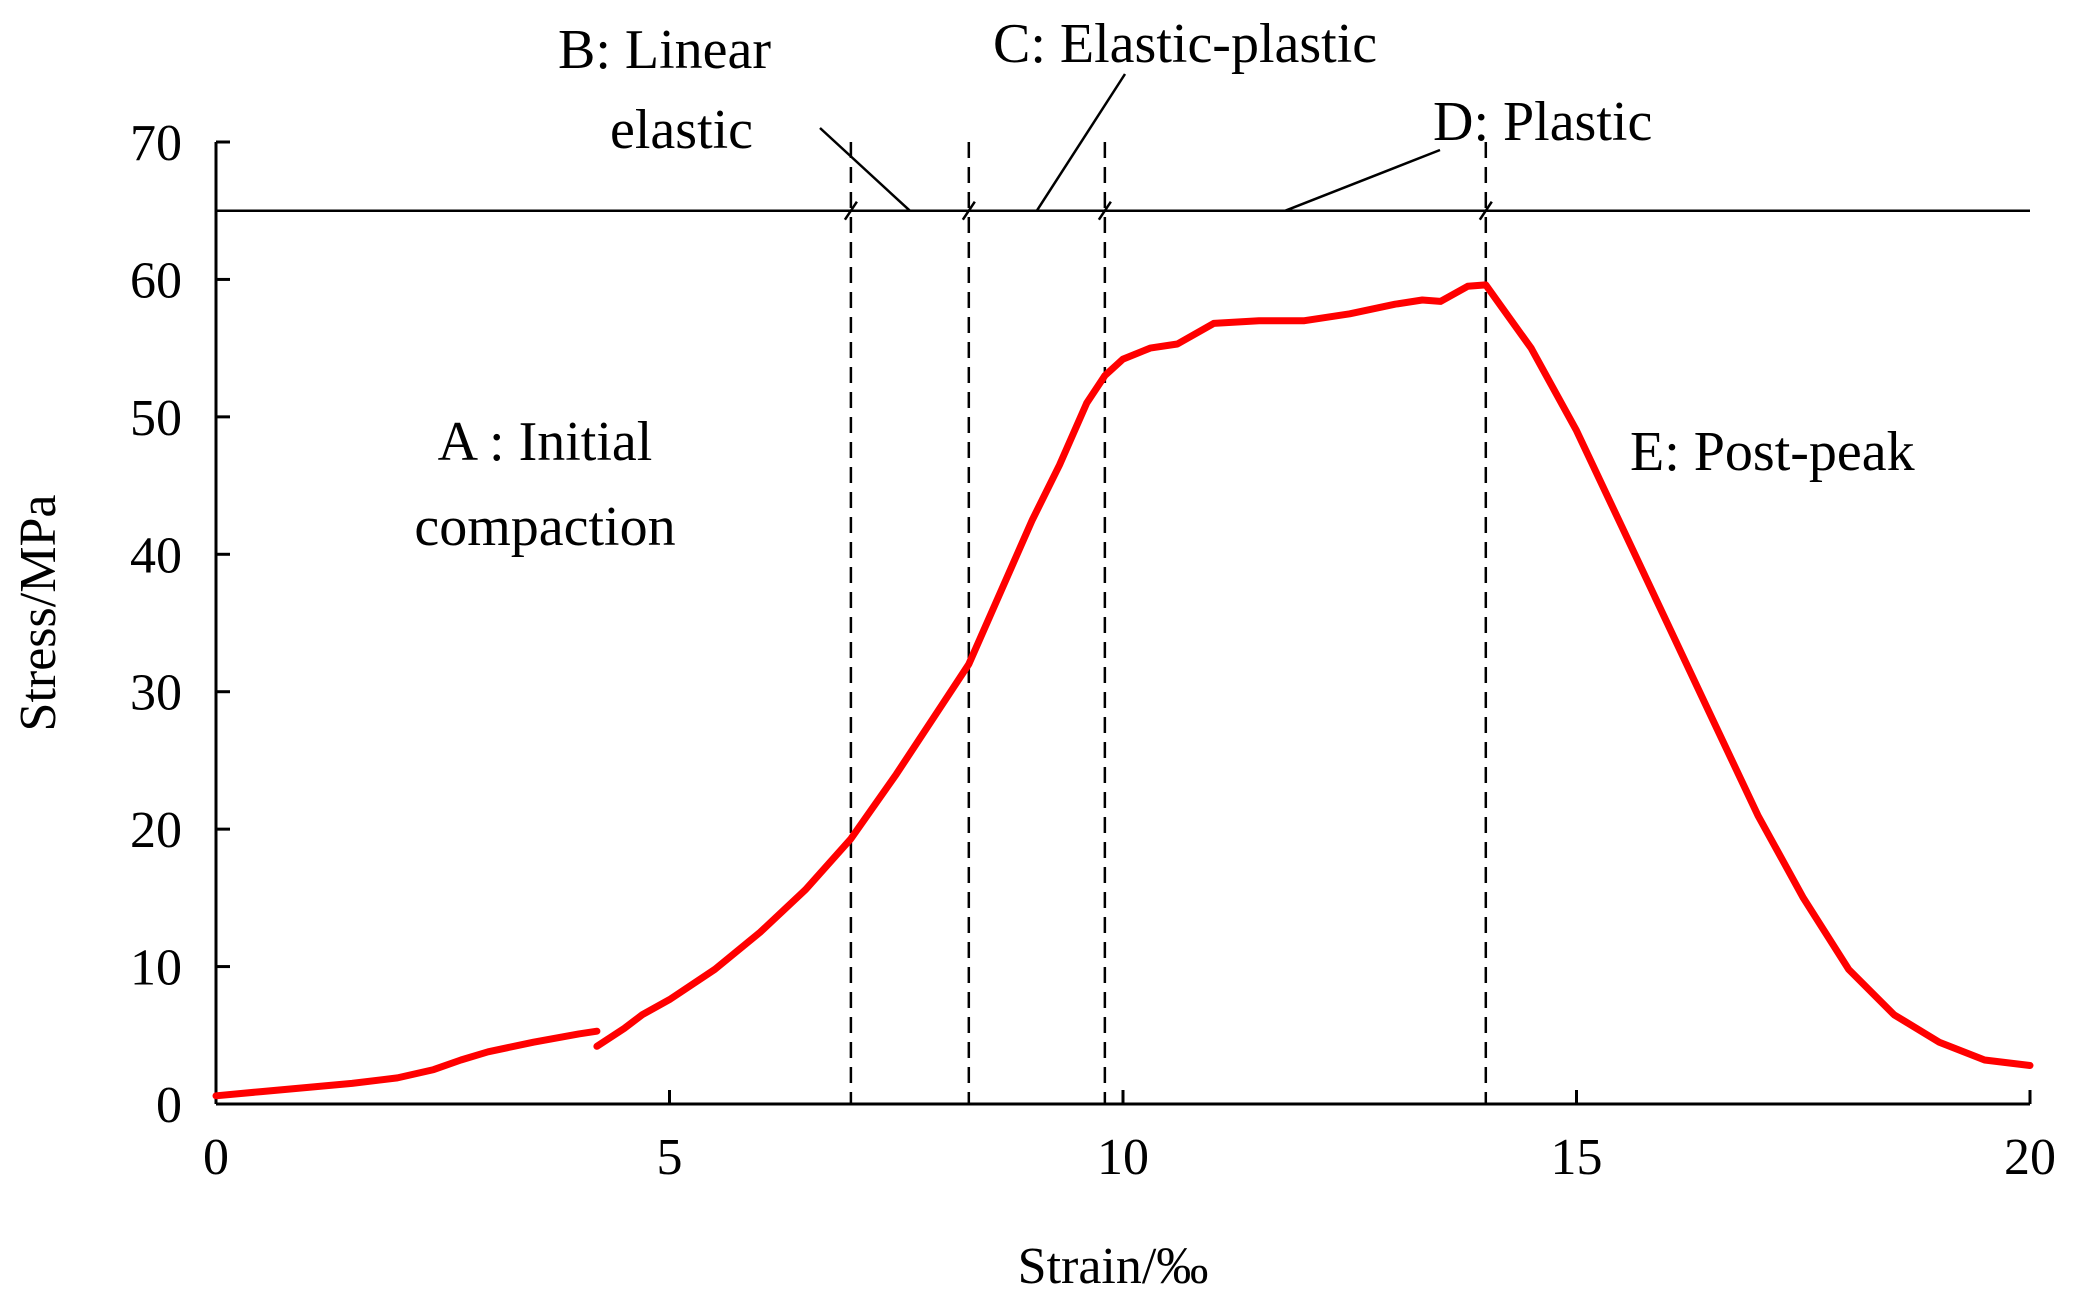 Image resolution: width=2079 pixels, height=1297 pixels. Describe the element at coordinates (1113, 1266) in the screenshot. I see `x-axis-title: Strain/‰` at that location.